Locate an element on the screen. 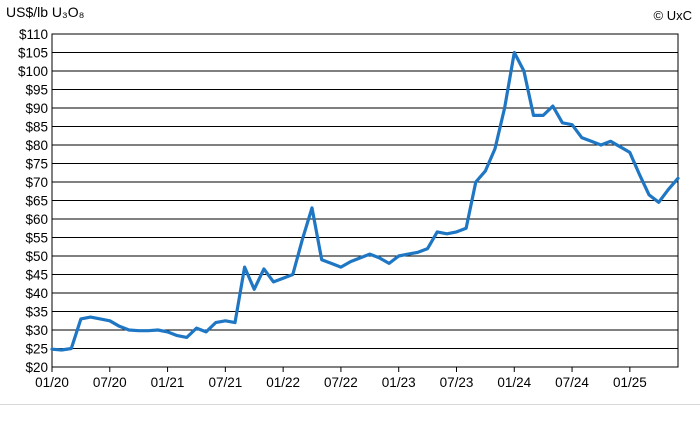 This screenshot has height=439, width=700. y-tick-label: $20 is located at coordinates (36, 367).